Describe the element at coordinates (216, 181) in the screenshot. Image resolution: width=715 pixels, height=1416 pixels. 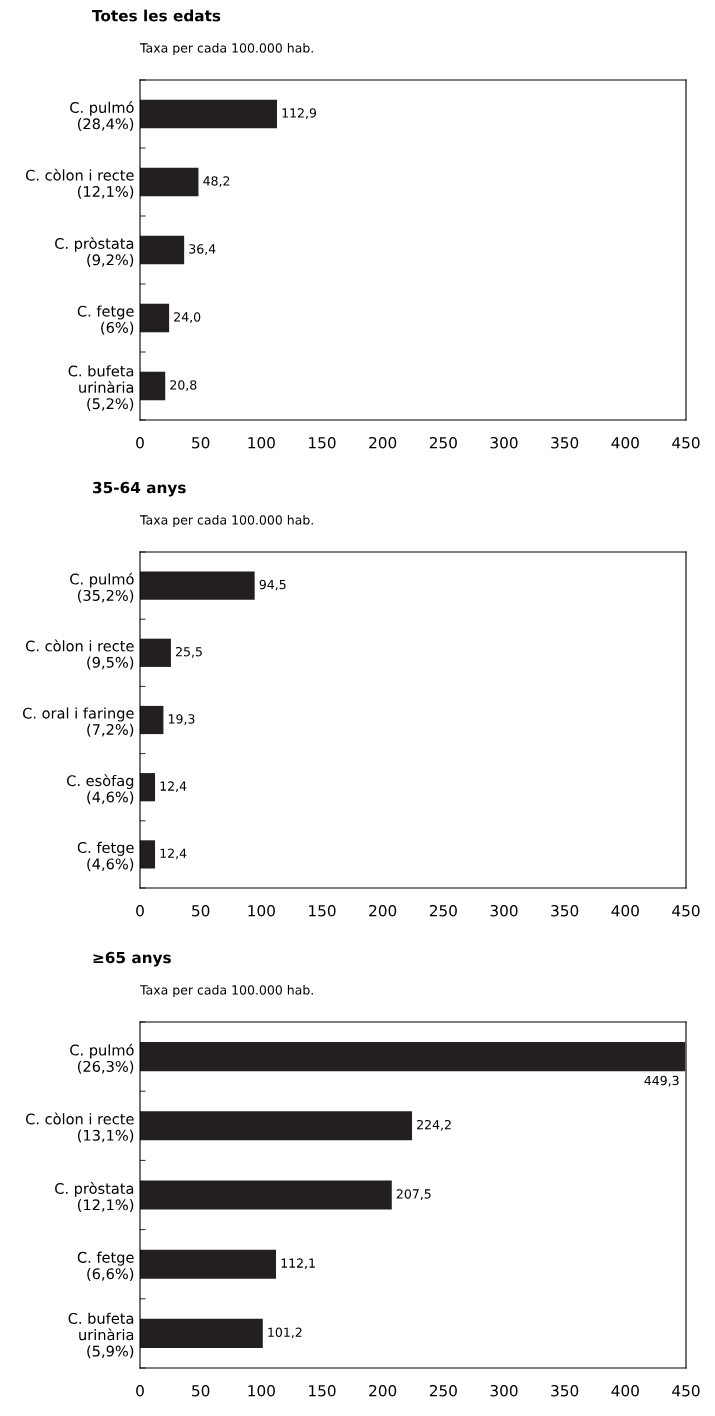
I see `data-label: 48,2` at that location.